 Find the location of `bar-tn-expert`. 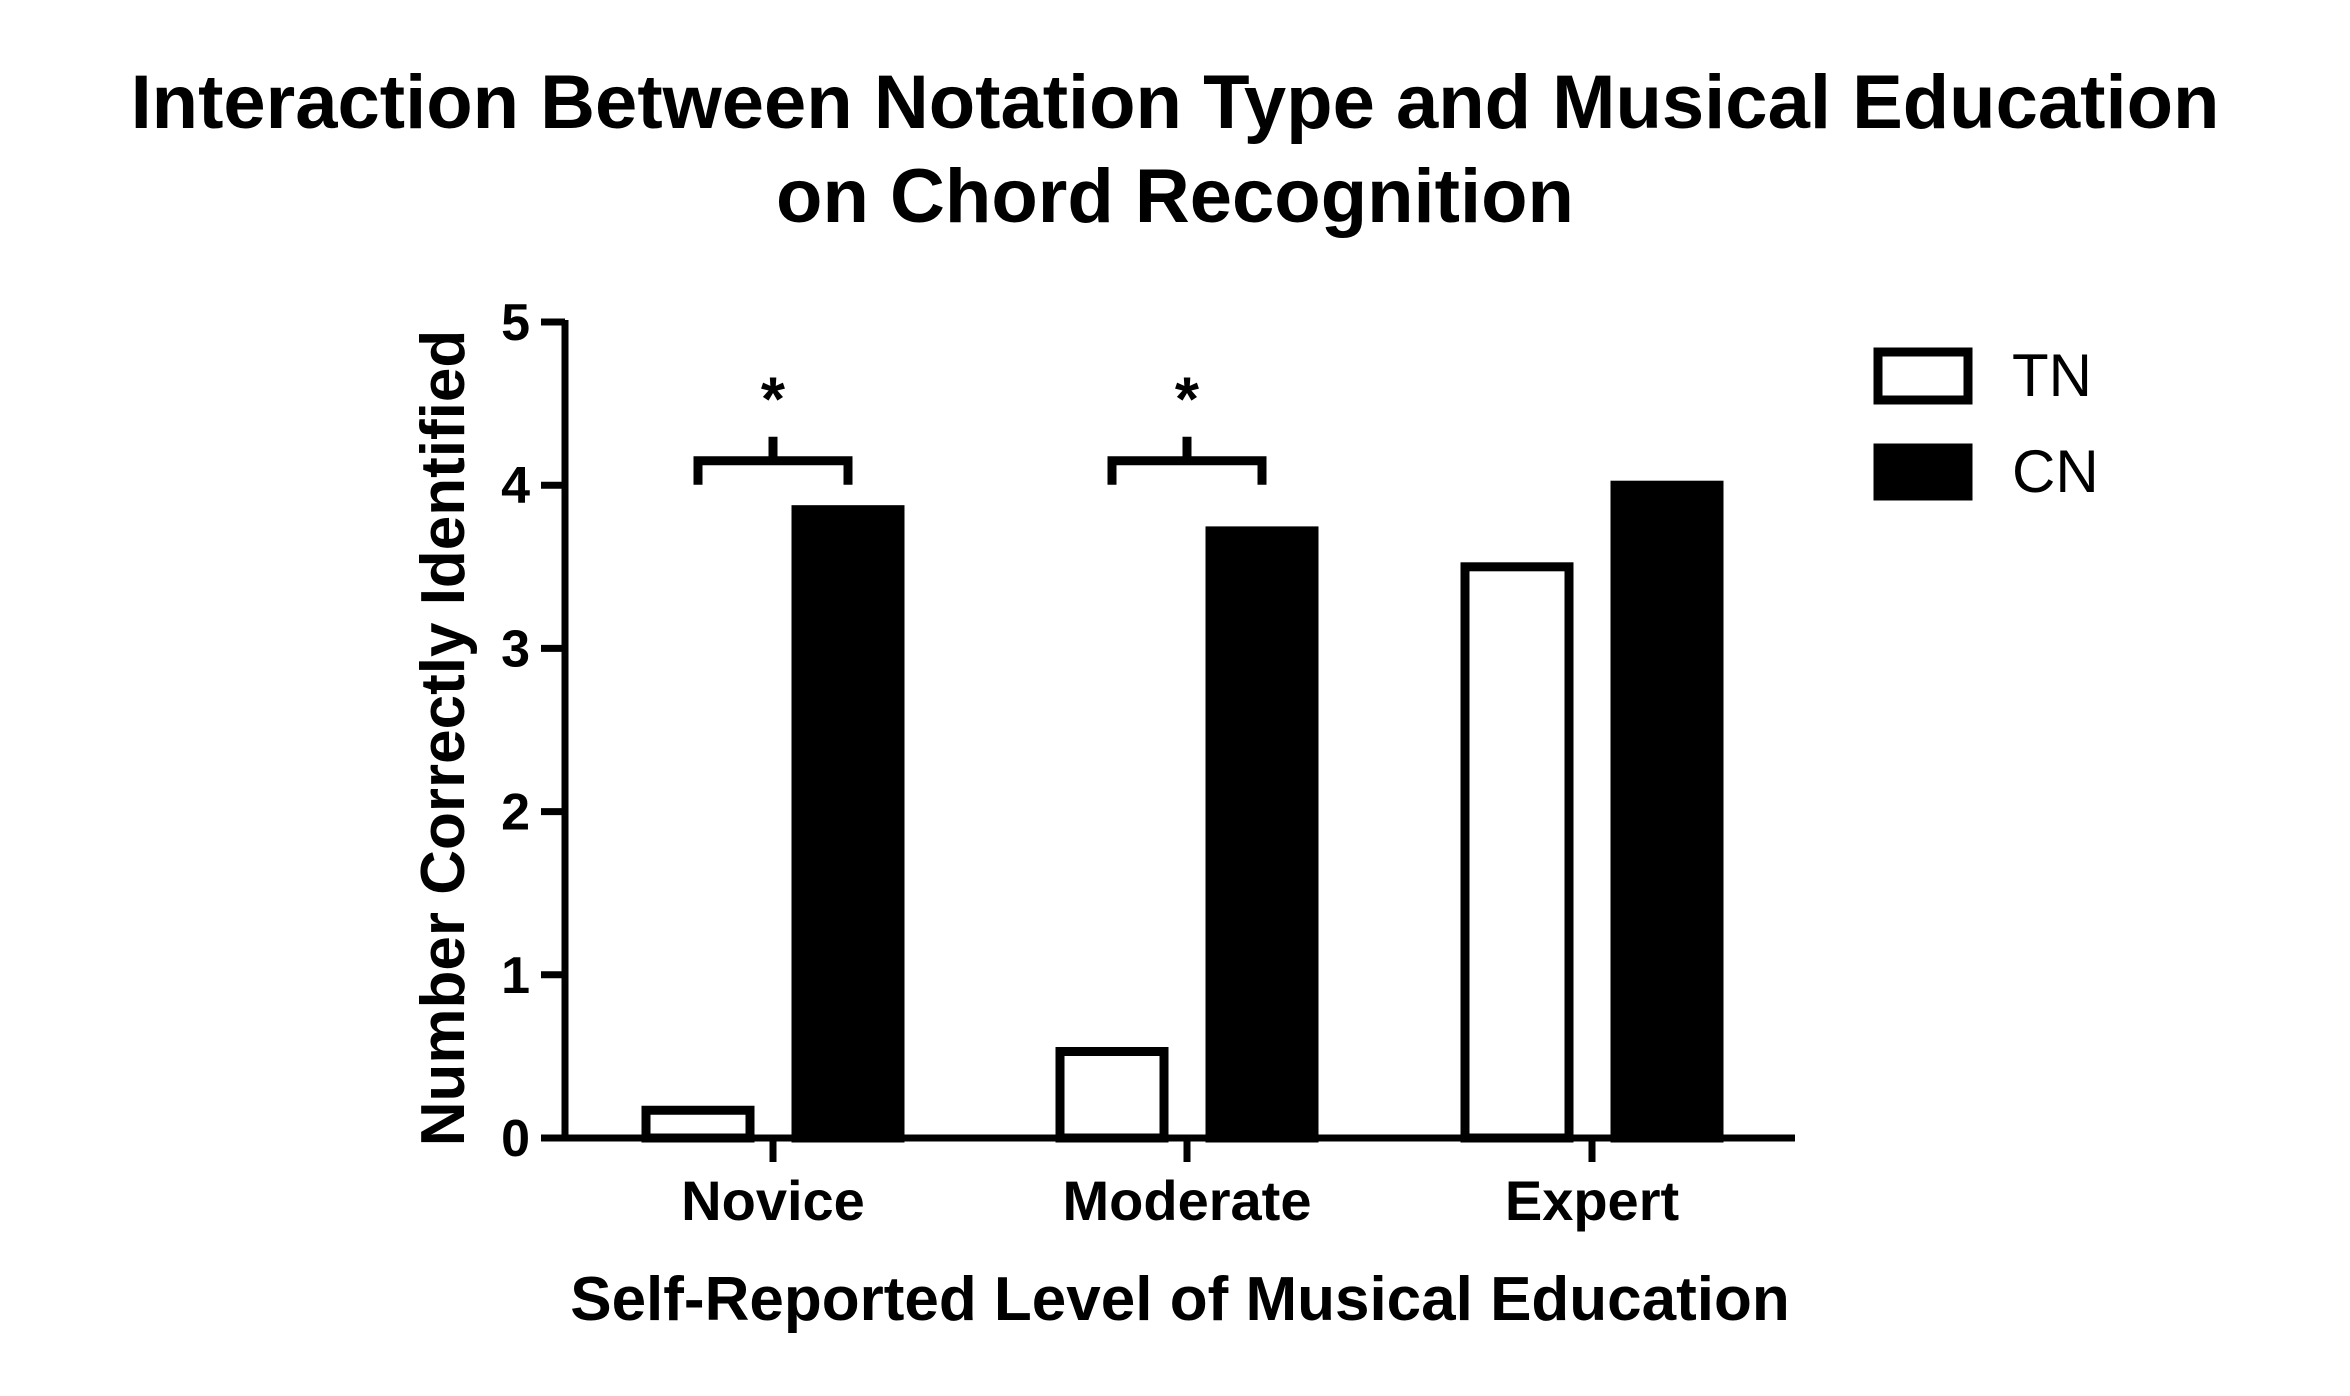

bar-tn-expert is located at coordinates (1517, 852).